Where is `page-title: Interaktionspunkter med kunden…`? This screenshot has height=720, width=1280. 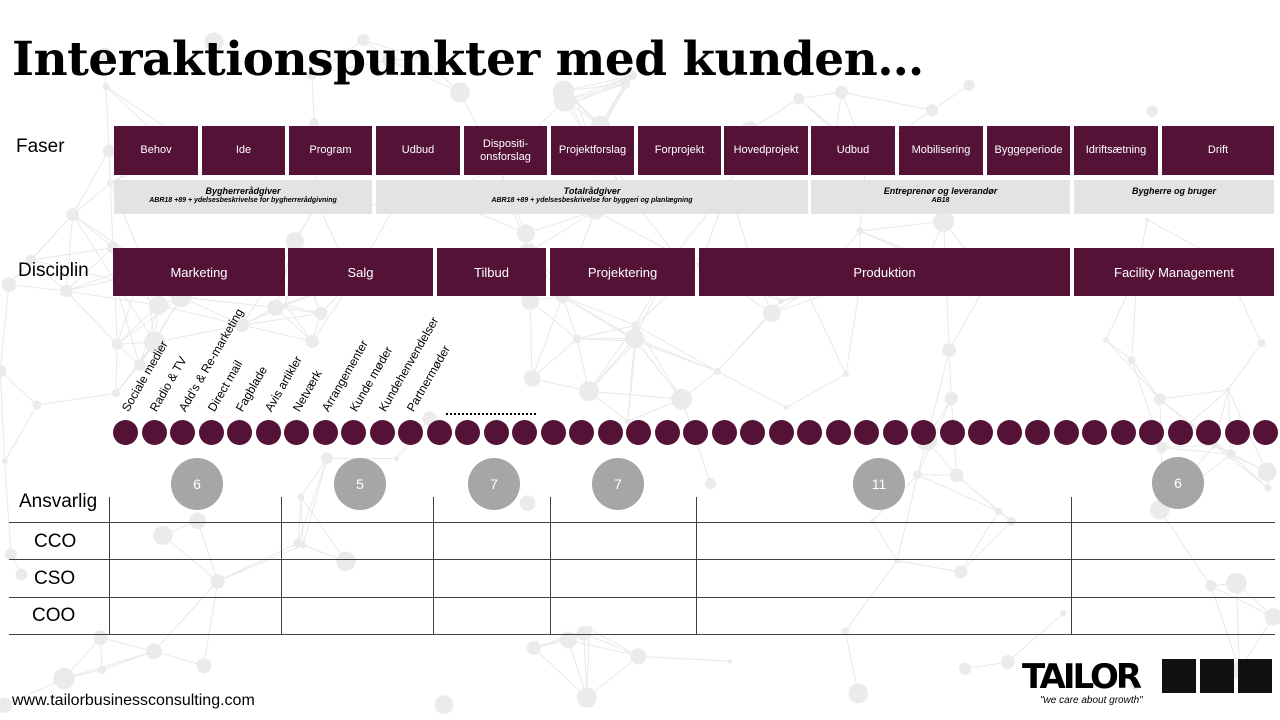 page-title: Interaktionspunkter med kunden… is located at coordinates (468, 59).